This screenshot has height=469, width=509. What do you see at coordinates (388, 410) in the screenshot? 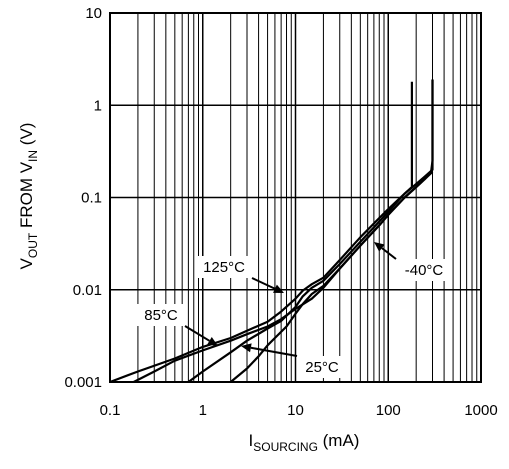
I see `x-tick-label: 100` at bounding box center [388, 410].